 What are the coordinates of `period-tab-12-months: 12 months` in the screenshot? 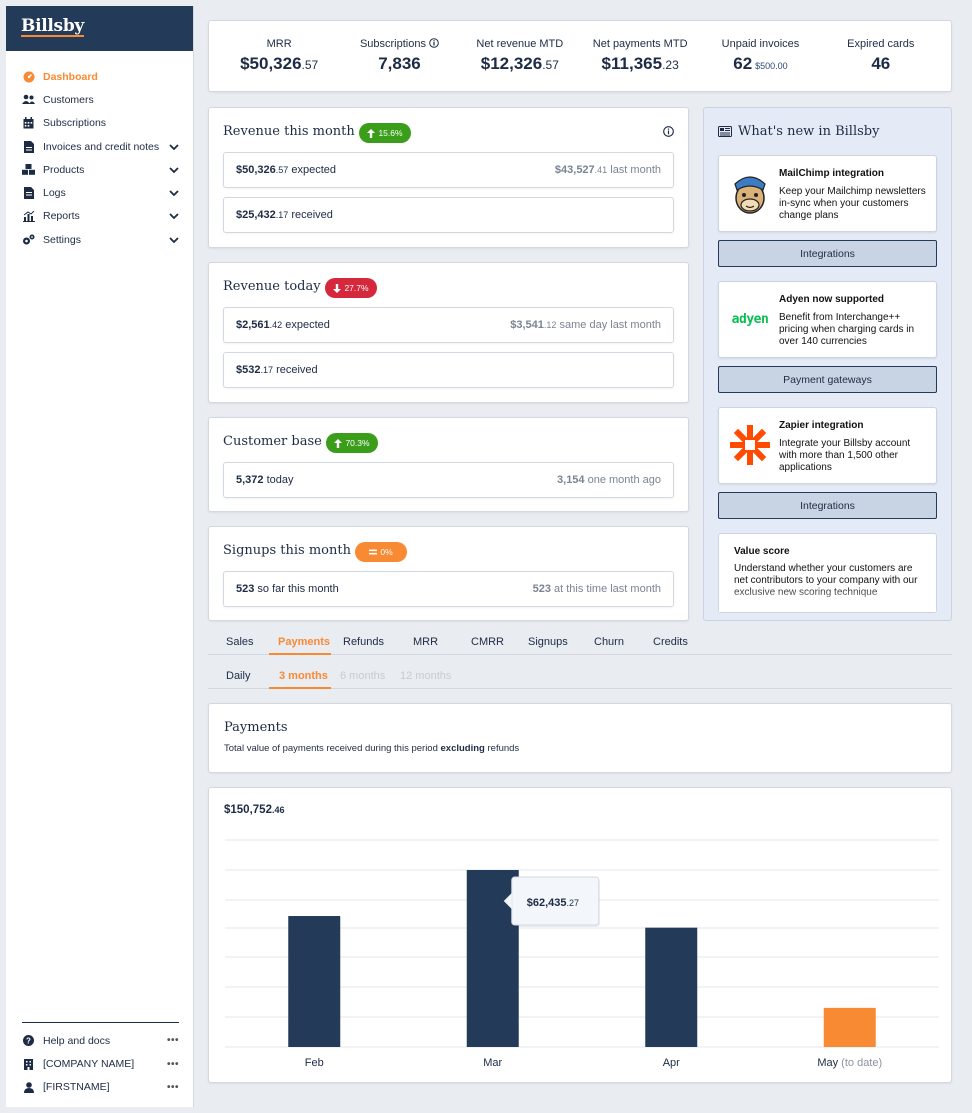 It's located at (426, 676).